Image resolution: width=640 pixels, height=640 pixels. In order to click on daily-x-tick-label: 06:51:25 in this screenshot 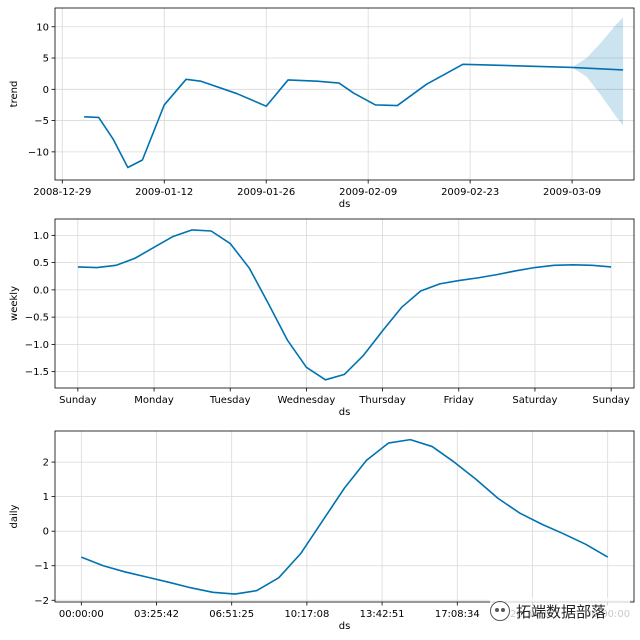, I will do `click(231, 614)`.